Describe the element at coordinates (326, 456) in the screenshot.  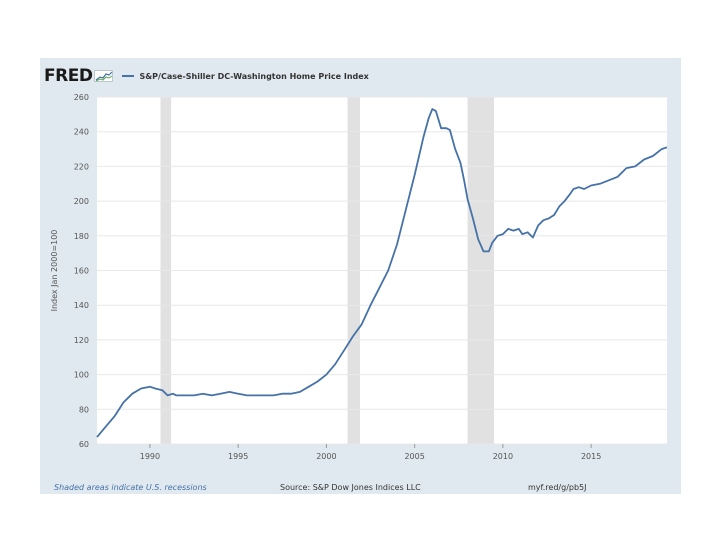
I see `x-tick-label: 2000` at that location.